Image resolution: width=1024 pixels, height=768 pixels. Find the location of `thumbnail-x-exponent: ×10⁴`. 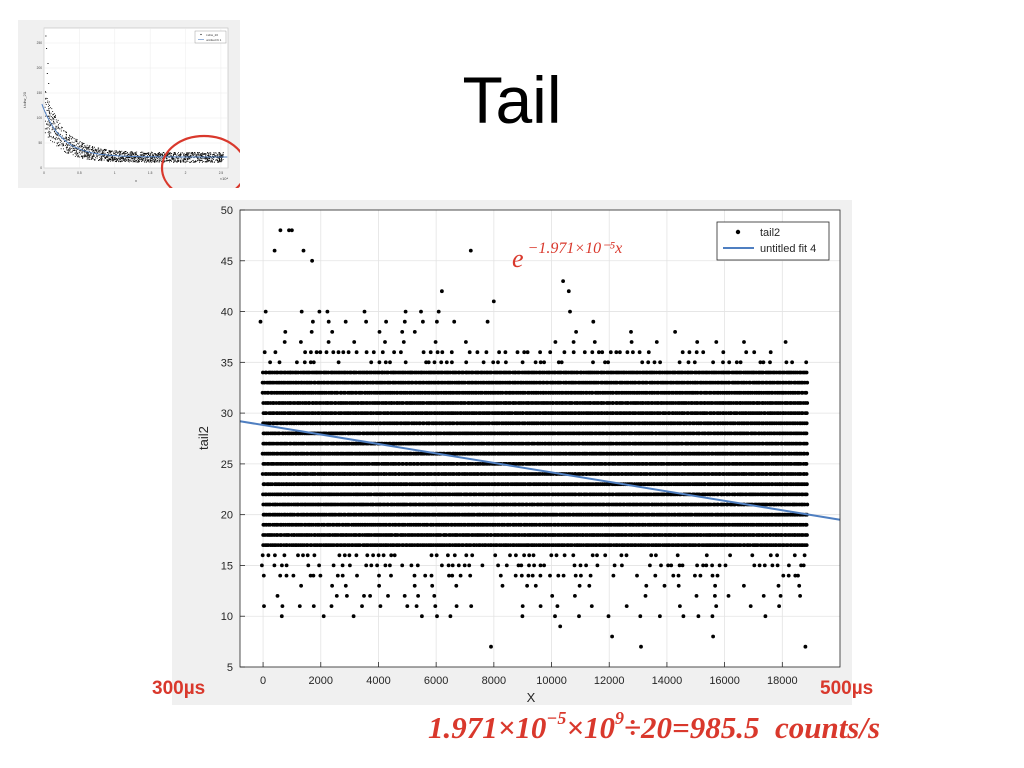

thumbnail-x-exponent: ×10⁴ is located at coordinates (224, 178).